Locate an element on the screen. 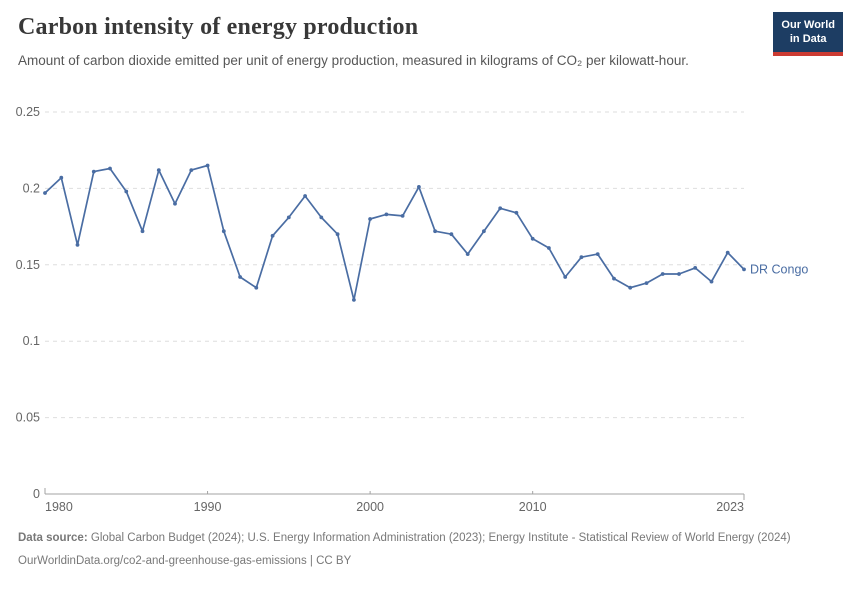  owid-logo-line1: Our World is located at coordinates (808, 25).